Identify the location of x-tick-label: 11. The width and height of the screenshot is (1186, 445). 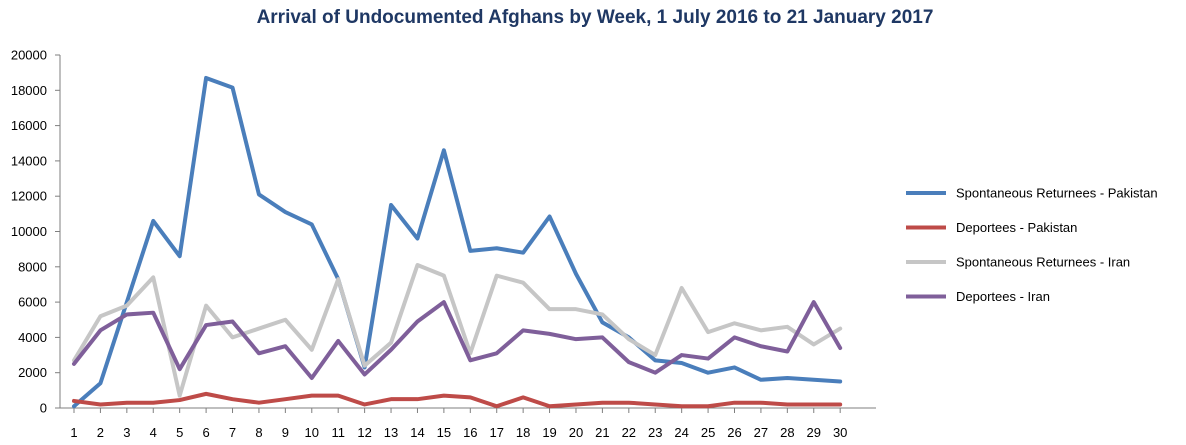
(338, 432).